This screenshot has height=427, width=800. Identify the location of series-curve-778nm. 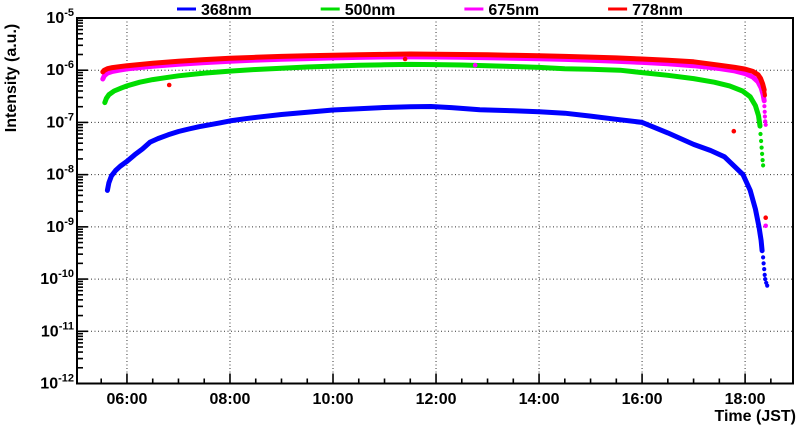
(433, 72).